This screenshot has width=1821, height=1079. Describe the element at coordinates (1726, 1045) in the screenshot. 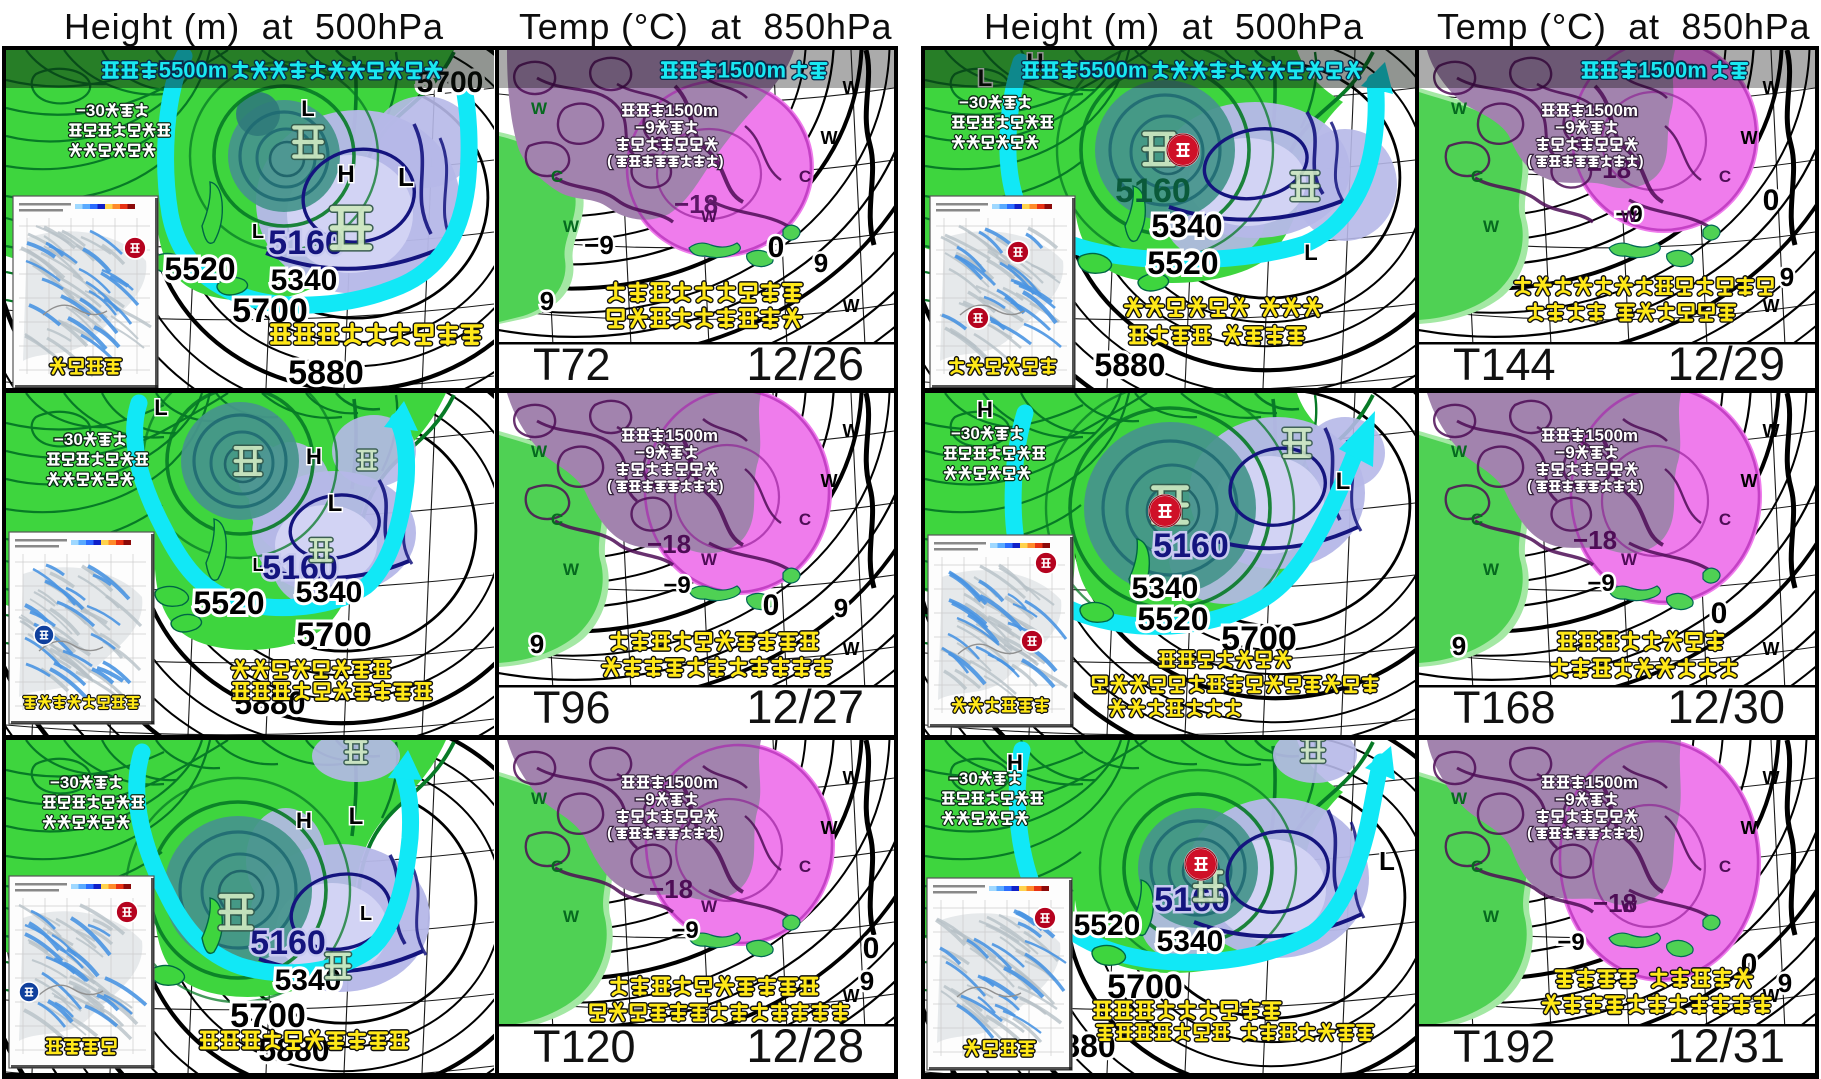

I see `svg-text: 12/31` at that location.